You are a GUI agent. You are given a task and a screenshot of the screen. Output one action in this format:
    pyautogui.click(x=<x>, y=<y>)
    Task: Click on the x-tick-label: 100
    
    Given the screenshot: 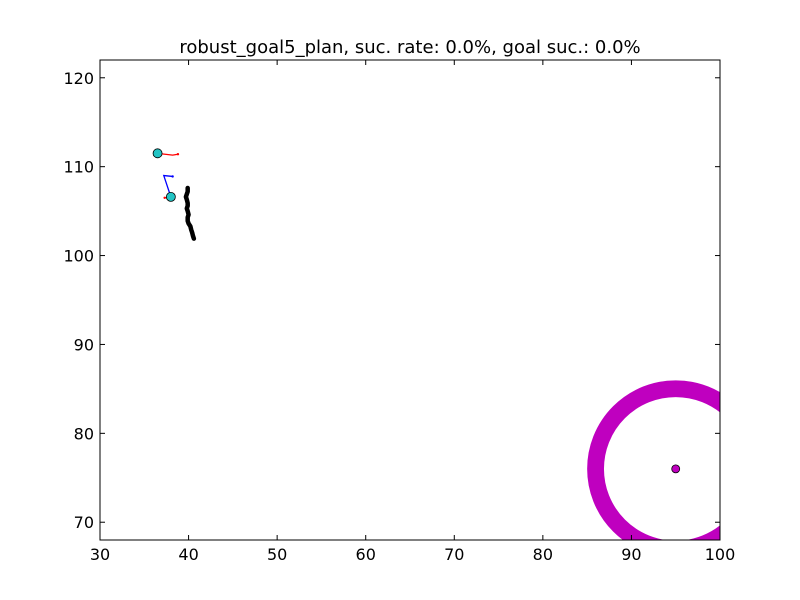 What is the action you would take?
    pyautogui.click(x=720, y=554)
    